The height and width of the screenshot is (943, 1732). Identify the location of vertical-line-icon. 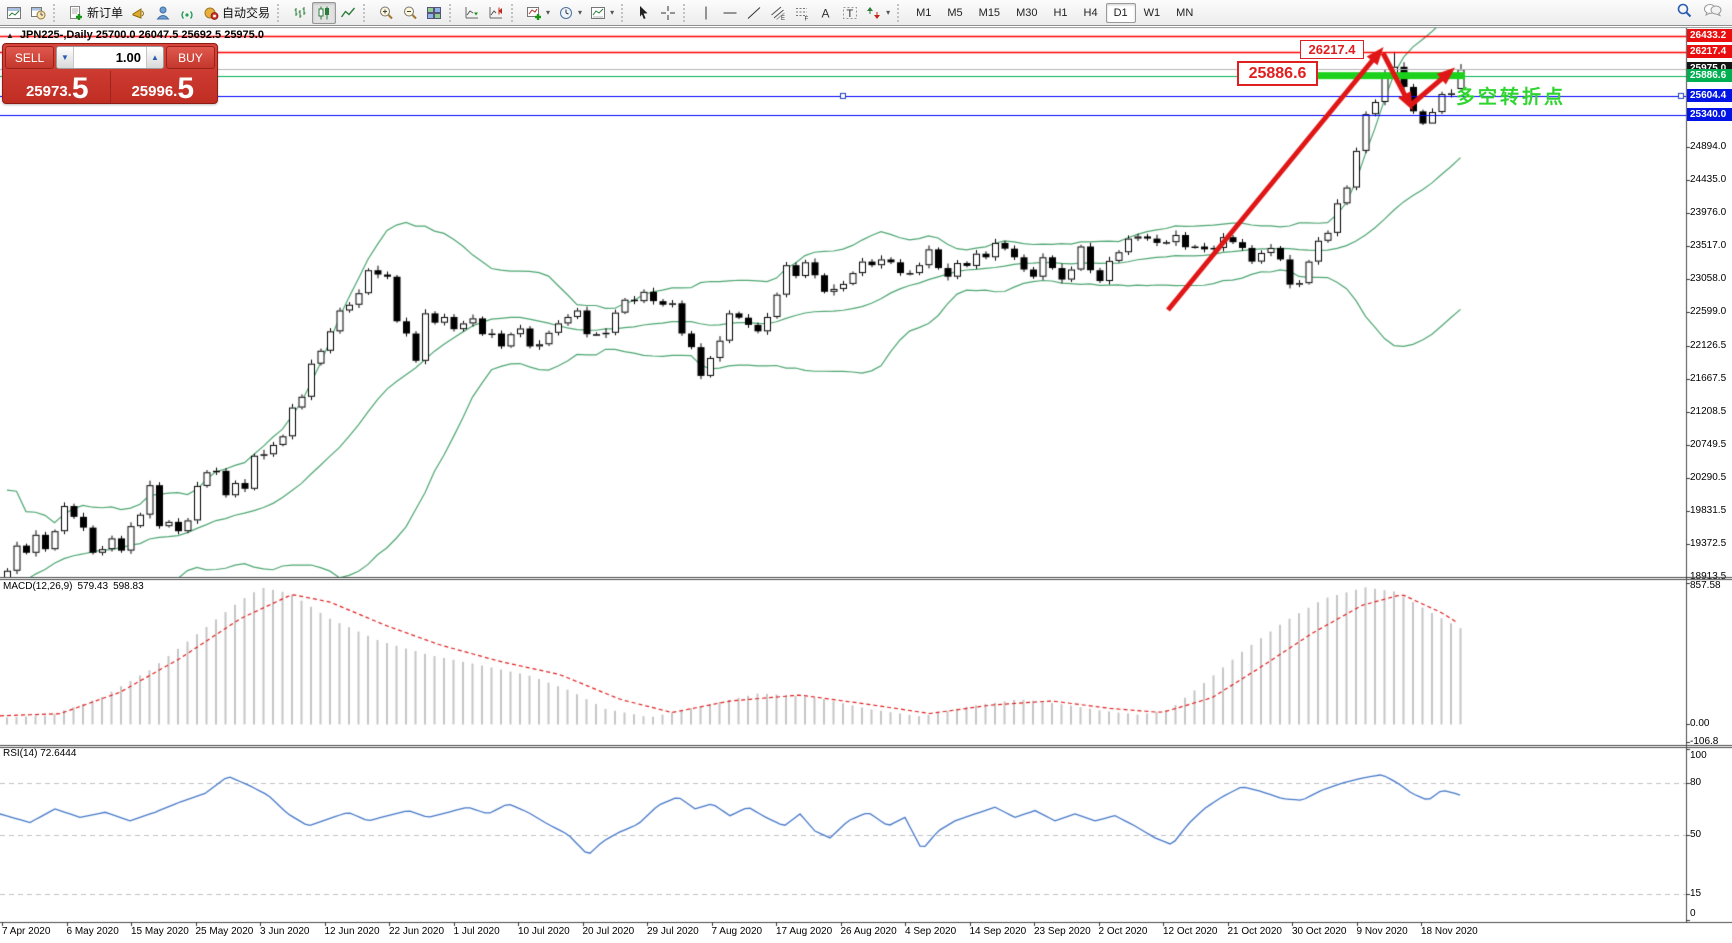
(706, 13).